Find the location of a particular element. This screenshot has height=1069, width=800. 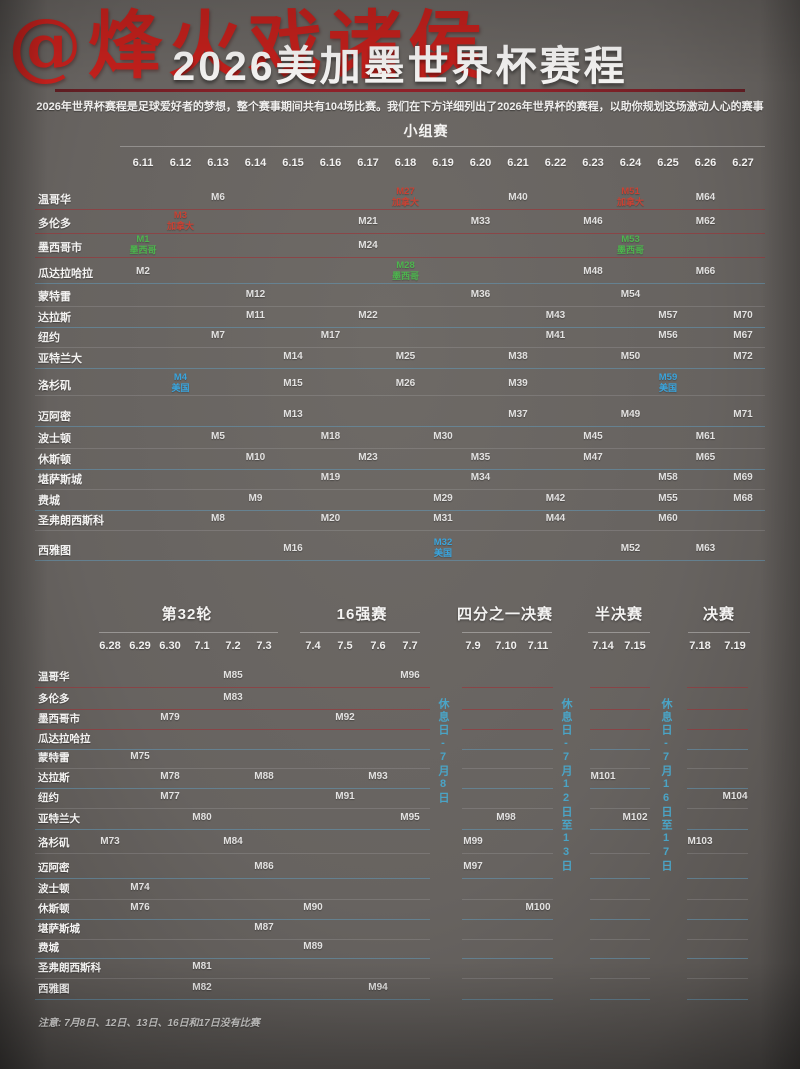

match-cell: M84 is located at coordinates (233, 841).